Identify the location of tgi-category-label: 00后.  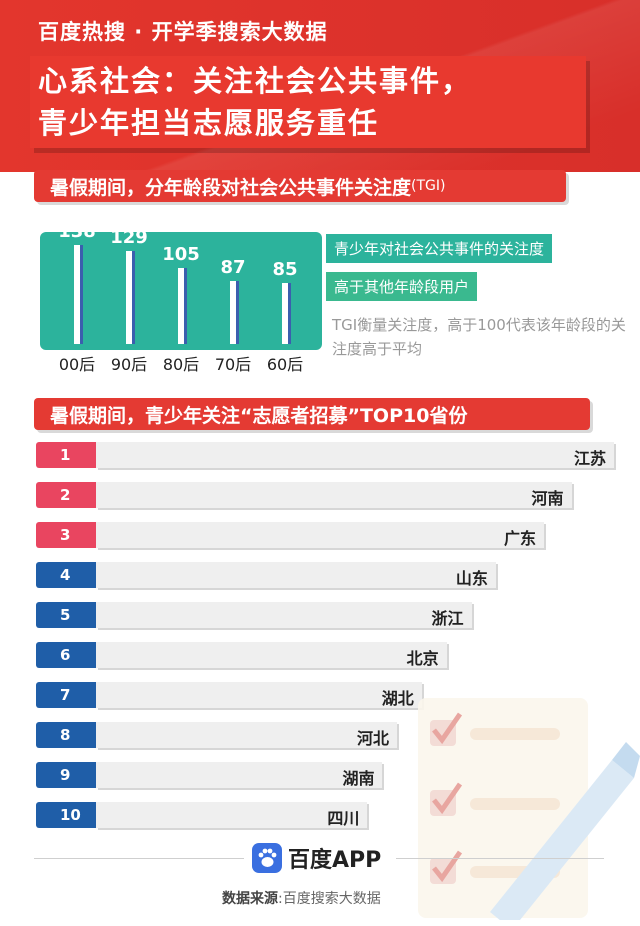
(77, 364).